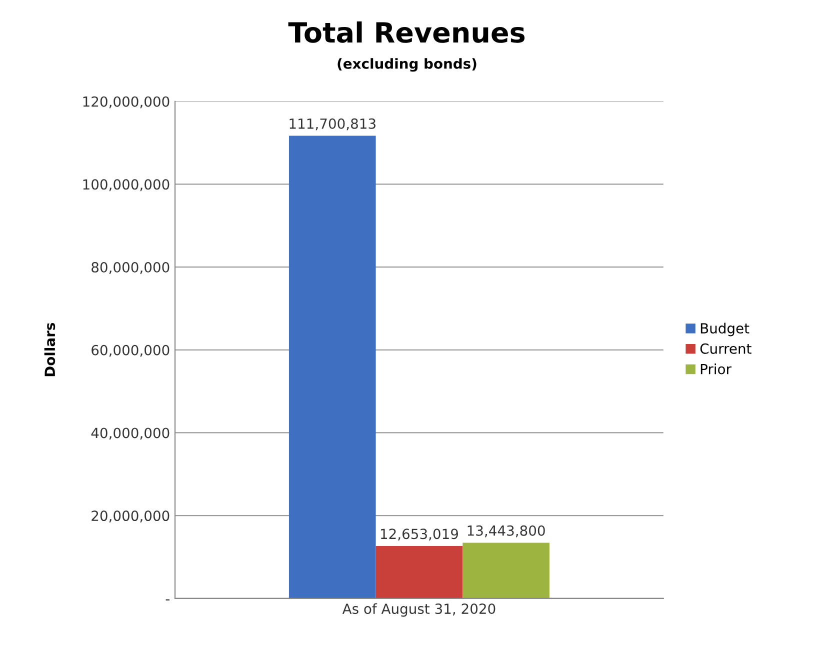  Describe the element at coordinates (130, 434) in the screenshot. I see `y-tick-label: 40,000,000` at that location.